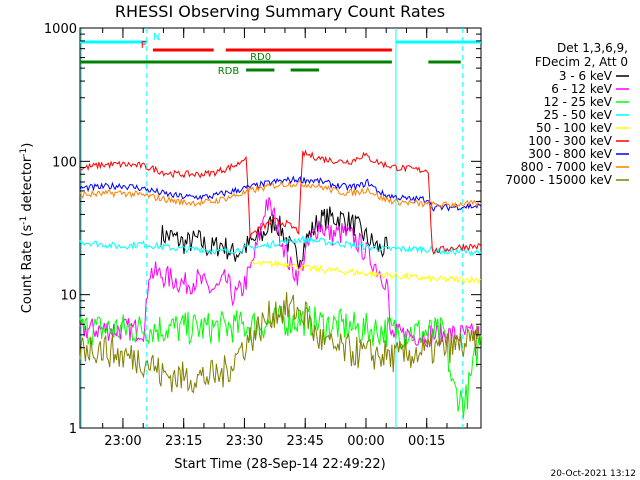 This screenshot has height=480, width=640. What do you see at coordinates (122, 441) in the screenshot?
I see `x-tick-label-0: 23:00` at bounding box center [122, 441].